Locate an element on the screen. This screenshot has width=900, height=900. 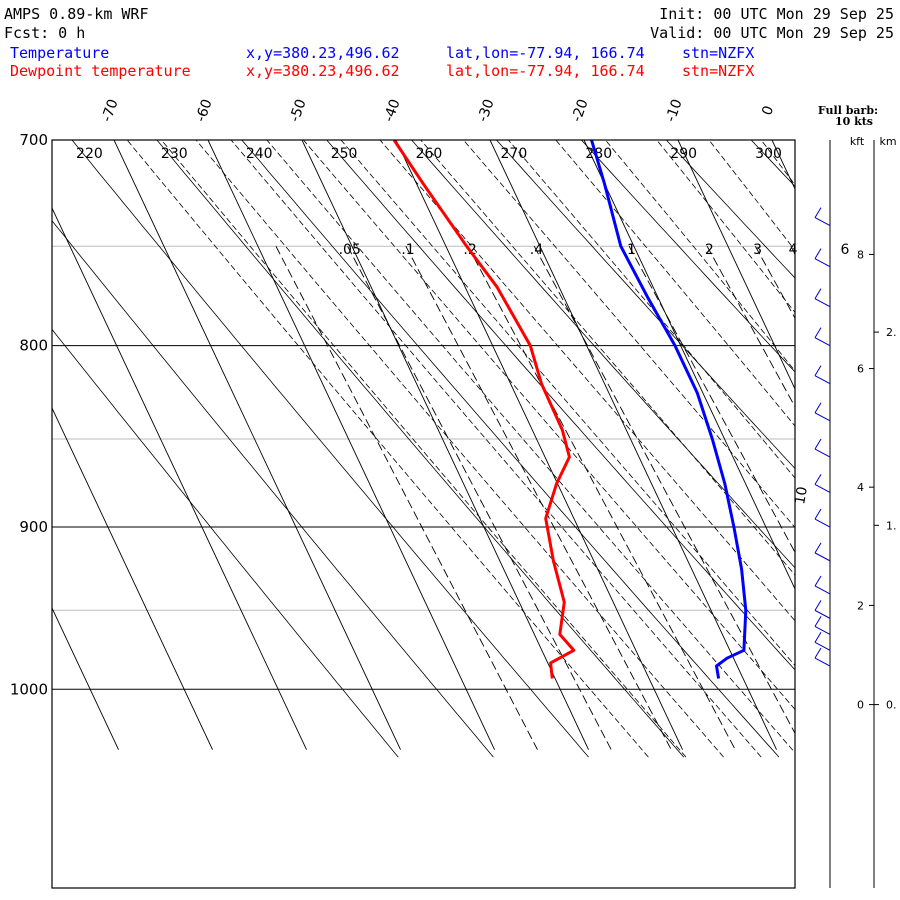
wind-barbs: 10 is located at coordinates (811, 514).